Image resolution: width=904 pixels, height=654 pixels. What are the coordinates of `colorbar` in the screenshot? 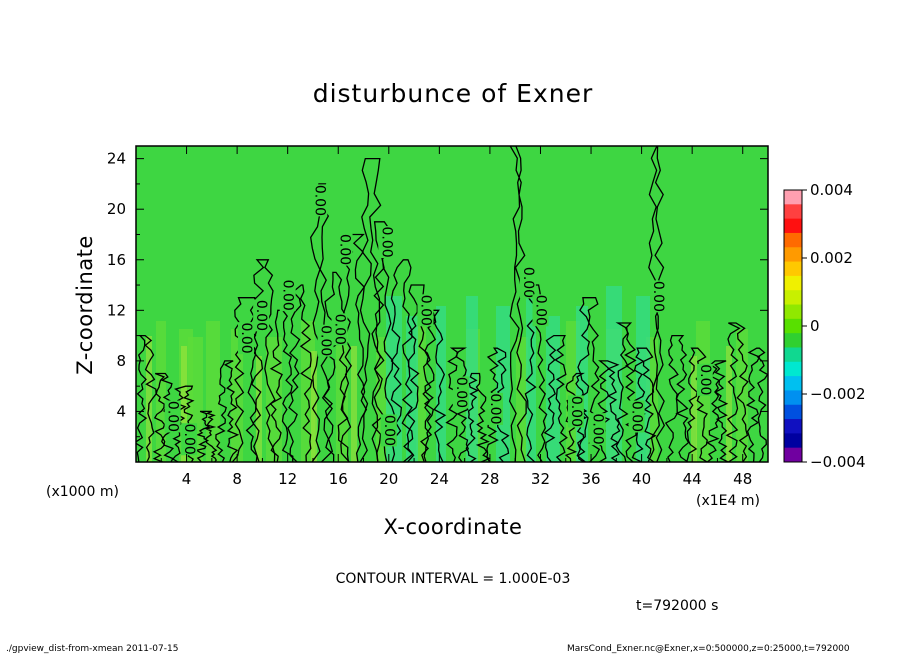 It's located at (793, 326).